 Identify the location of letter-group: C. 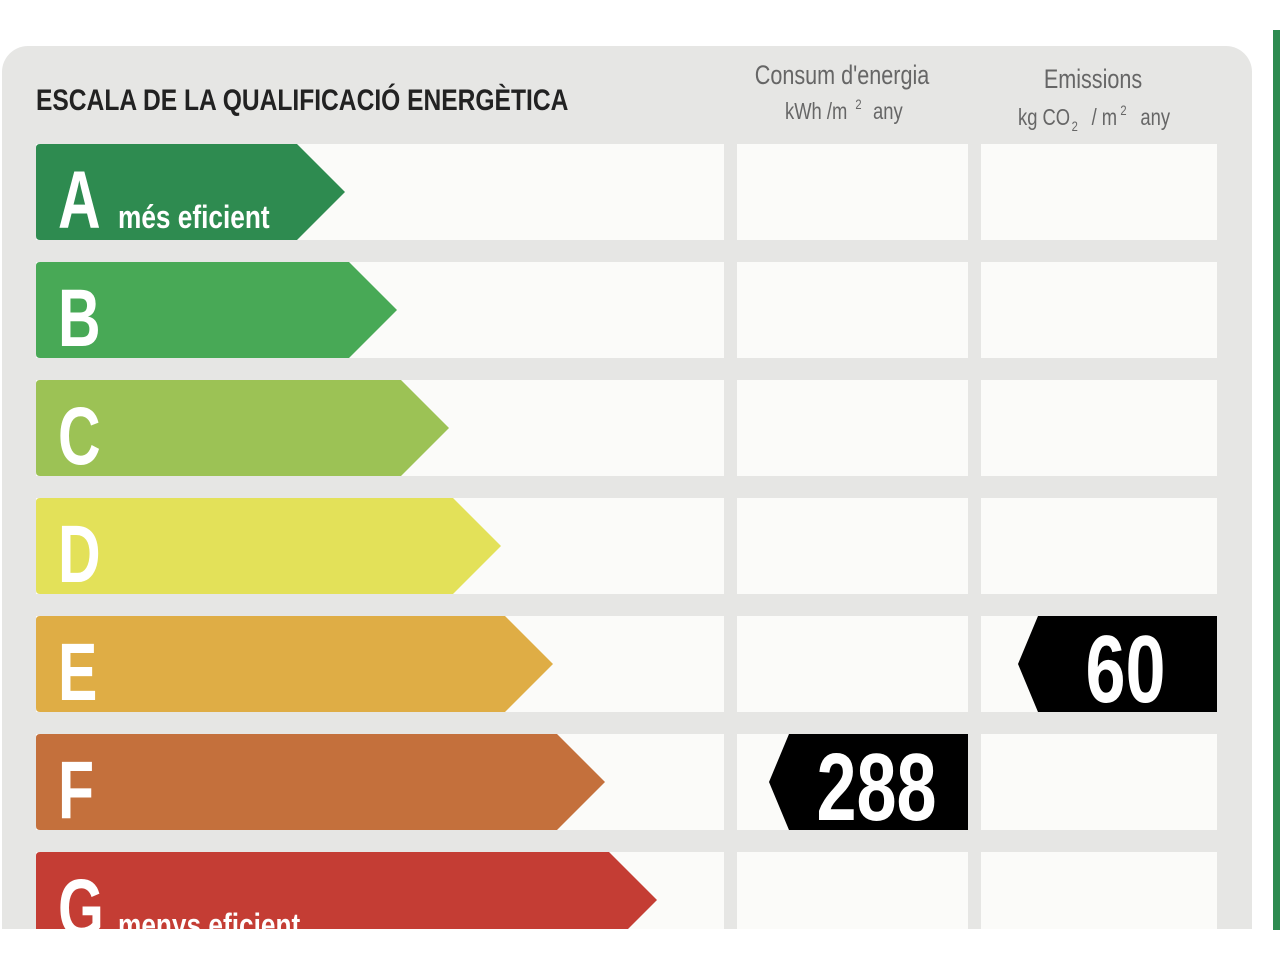
(79, 437).